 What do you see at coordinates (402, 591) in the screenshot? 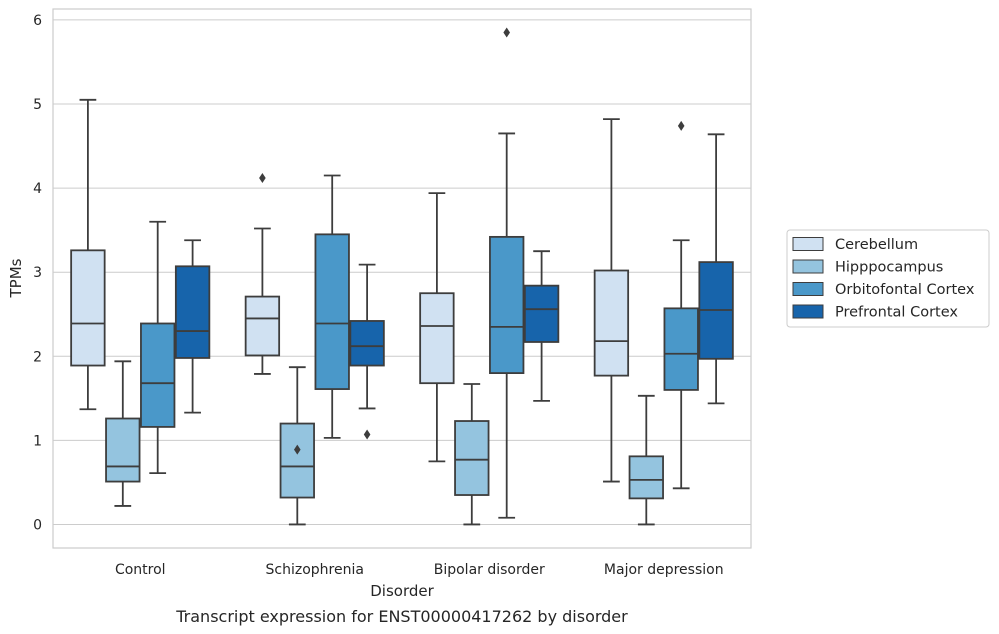
I see `x-axis-label: Disorder` at bounding box center [402, 591].